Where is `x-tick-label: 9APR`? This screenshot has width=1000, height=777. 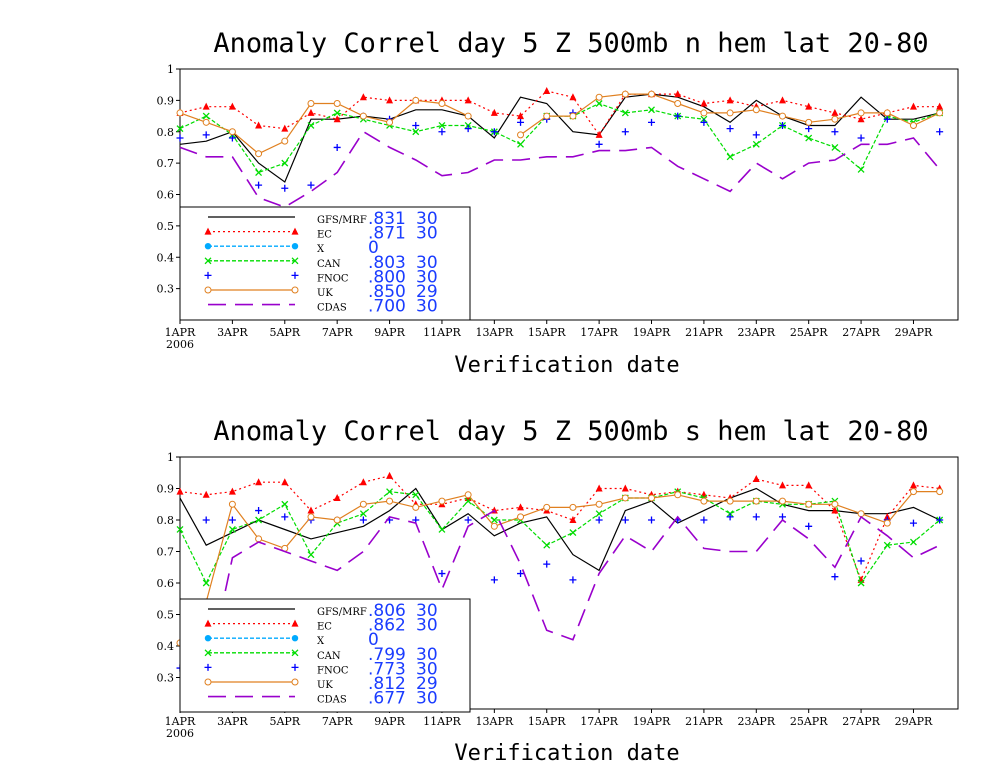
x-tick-label: 9APR is located at coordinates (389, 721).